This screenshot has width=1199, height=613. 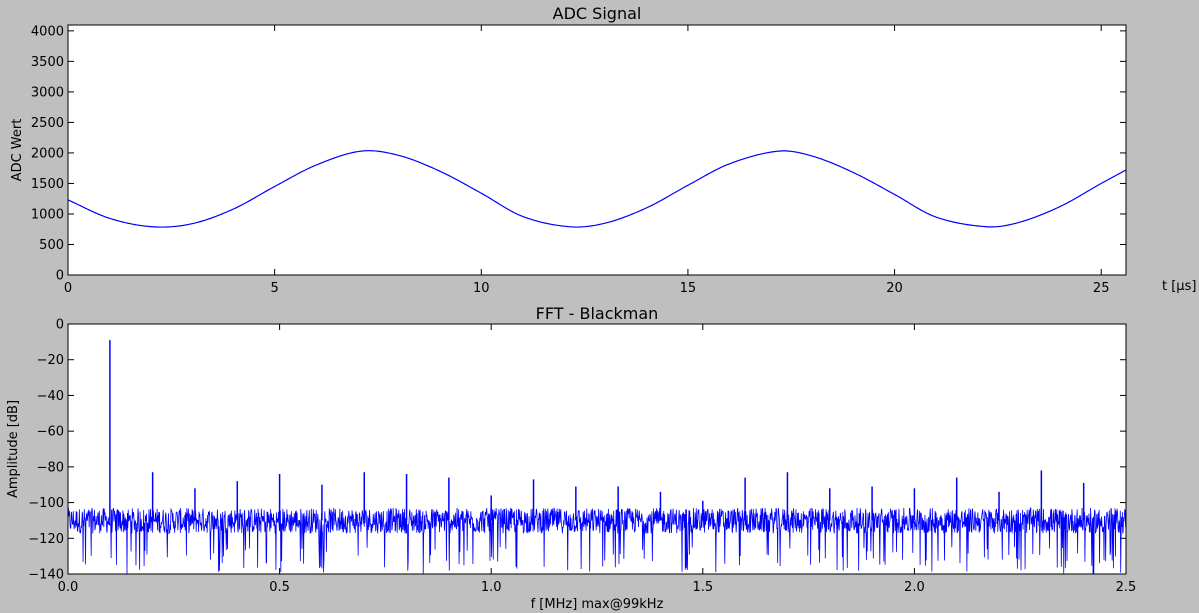 What do you see at coordinates (46, 575) in the screenshot?
I see `fft-ytick-label: −140` at bounding box center [46, 575].